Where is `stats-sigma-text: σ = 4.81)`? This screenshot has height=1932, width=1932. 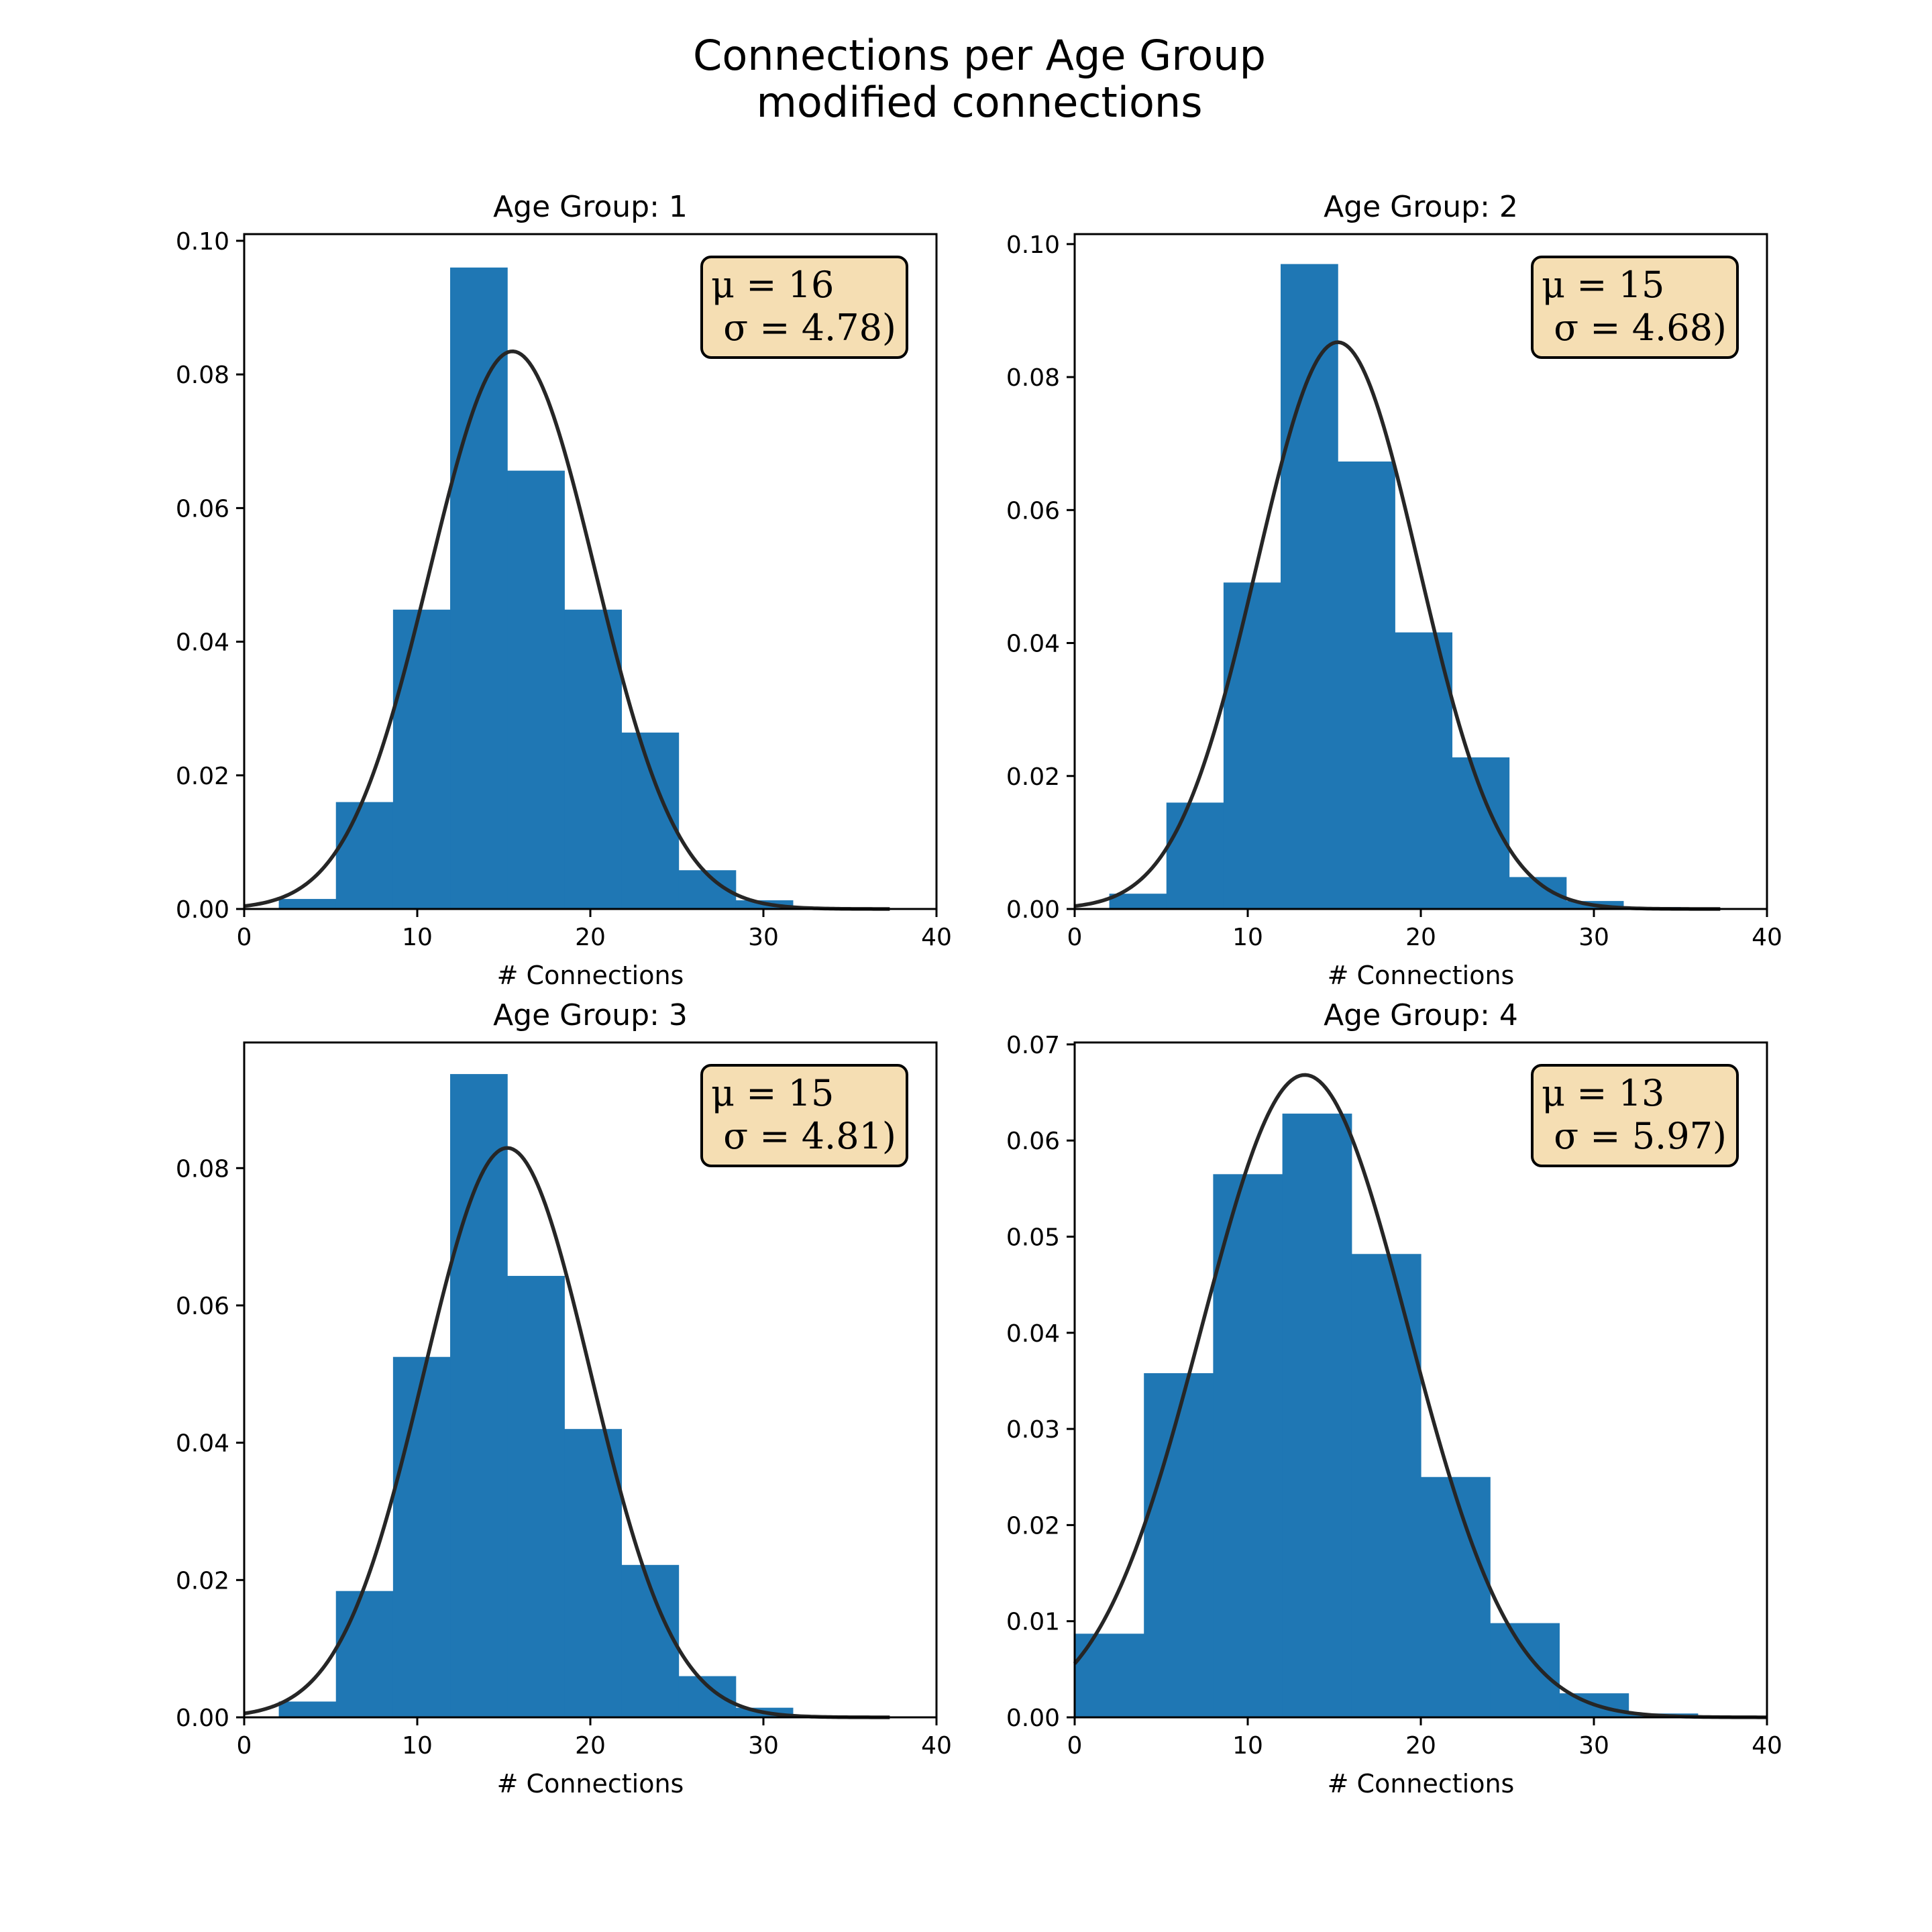 stats-sigma-text: σ = 4.81) is located at coordinates (809, 1136).